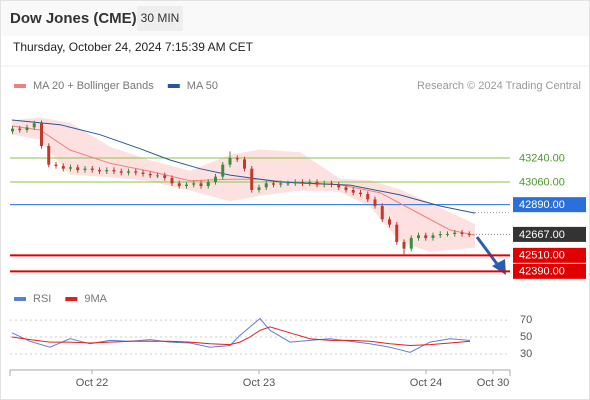 The width and height of the screenshot is (590, 400). Describe the element at coordinates (542, 205) in the screenshot. I see `level-label: 42890.00` at that location.